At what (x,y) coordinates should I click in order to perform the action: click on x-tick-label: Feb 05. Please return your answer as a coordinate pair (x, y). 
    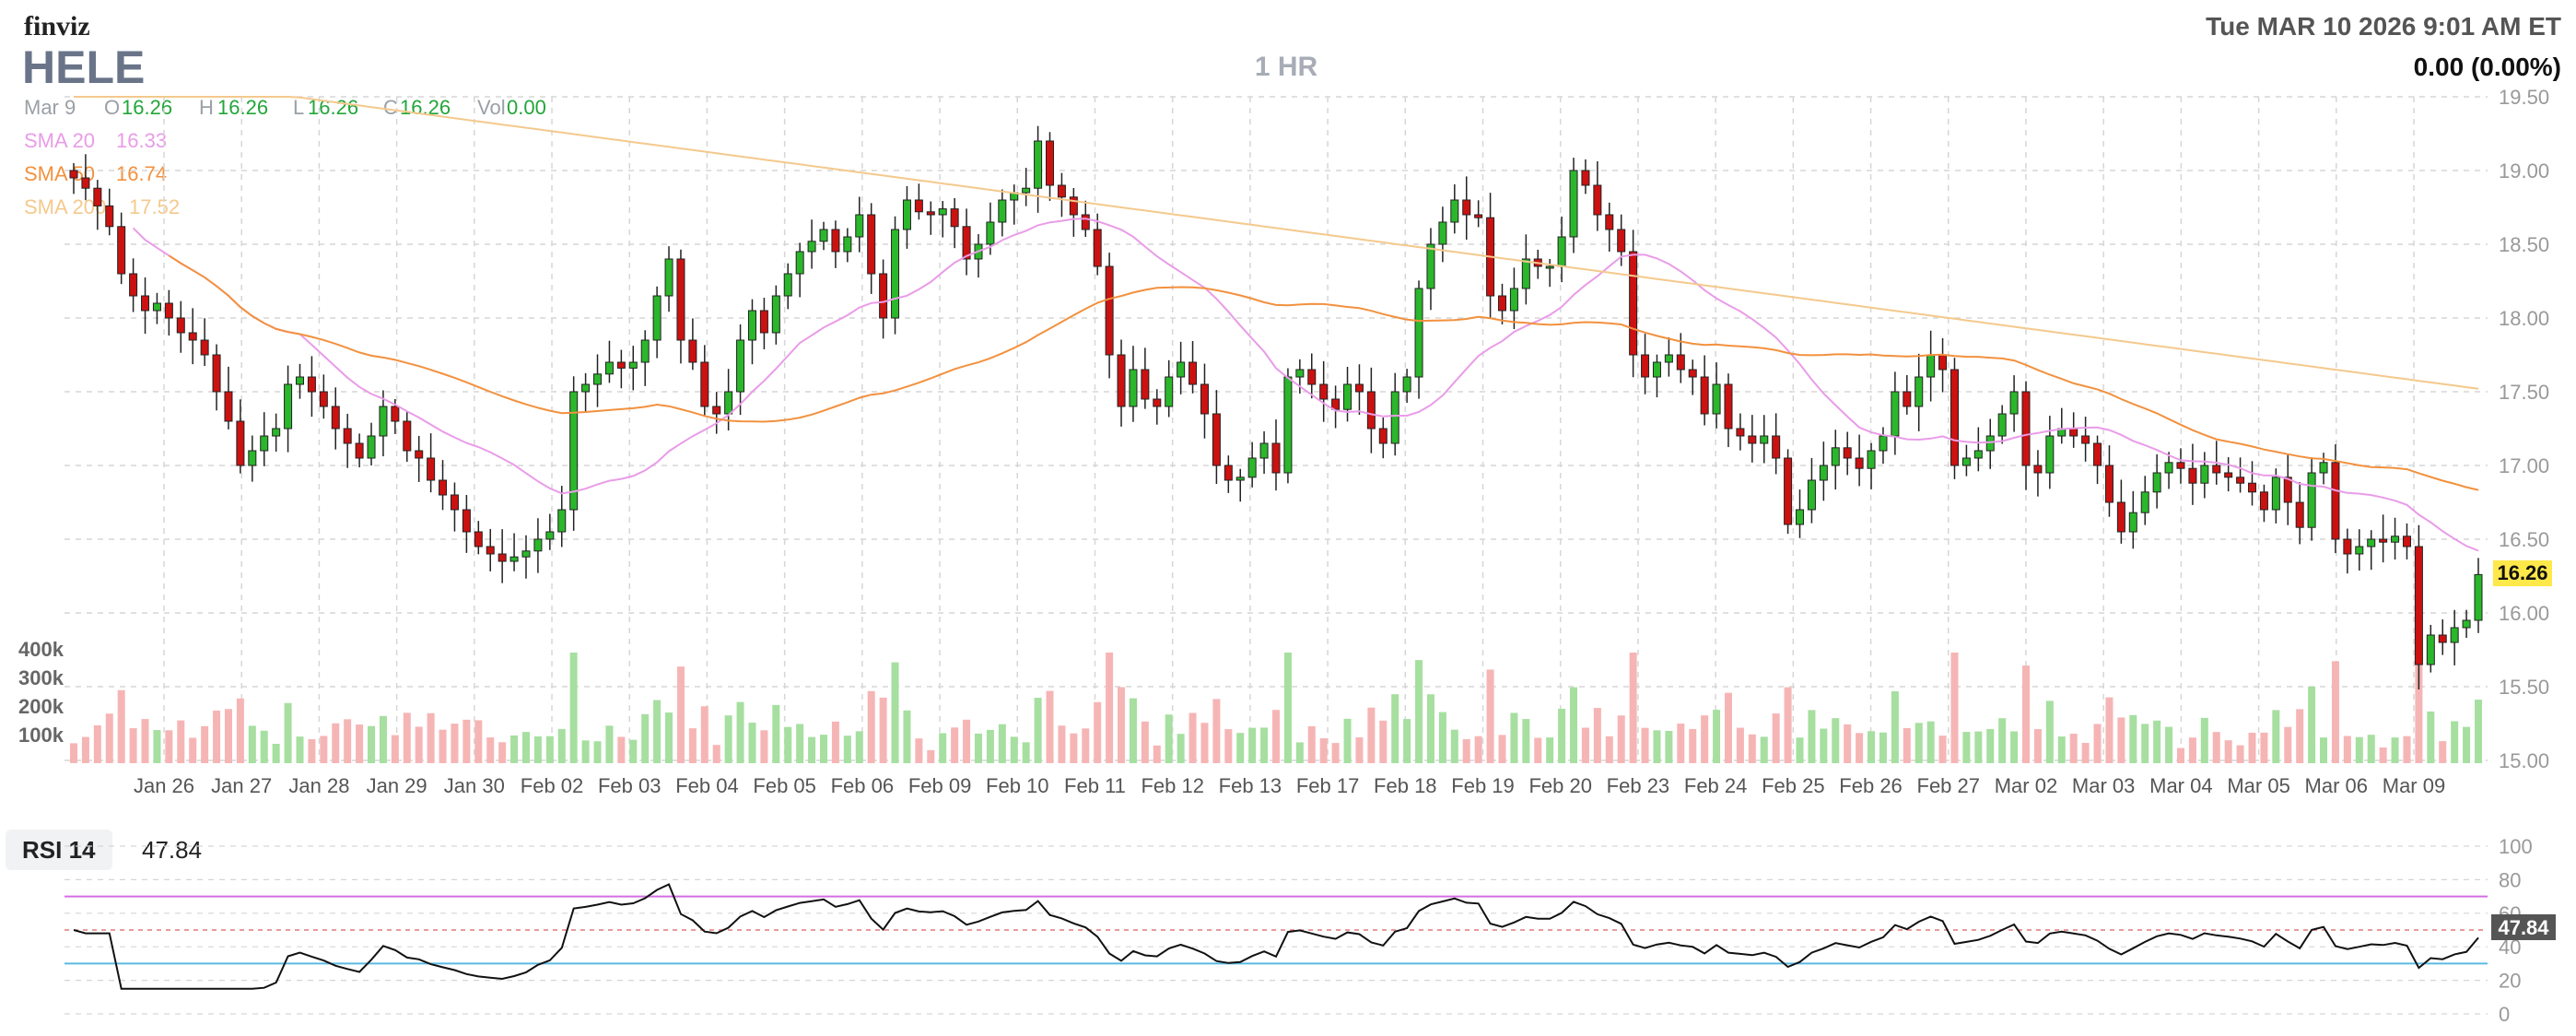
    Looking at the image, I should click on (784, 786).